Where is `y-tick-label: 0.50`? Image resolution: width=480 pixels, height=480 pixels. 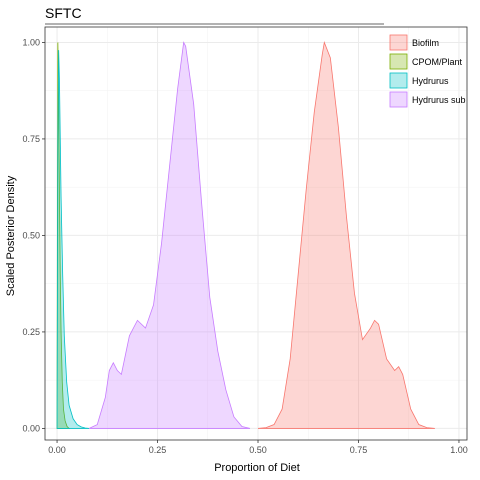
y-tick-label: 0.50 is located at coordinates (31, 235).